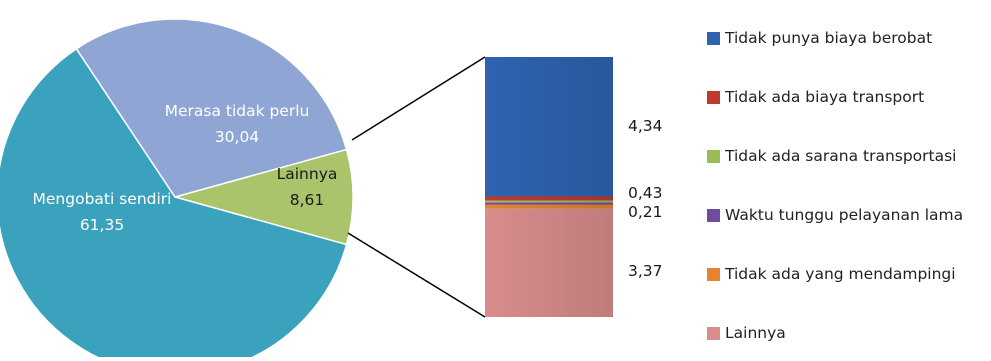 Image resolution: width=991 pixels, height=361 pixels. What do you see at coordinates (829, 38) in the screenshot?
I see `legend-label: Tidak punya biaya berobat` at bounding box center [829, 38].